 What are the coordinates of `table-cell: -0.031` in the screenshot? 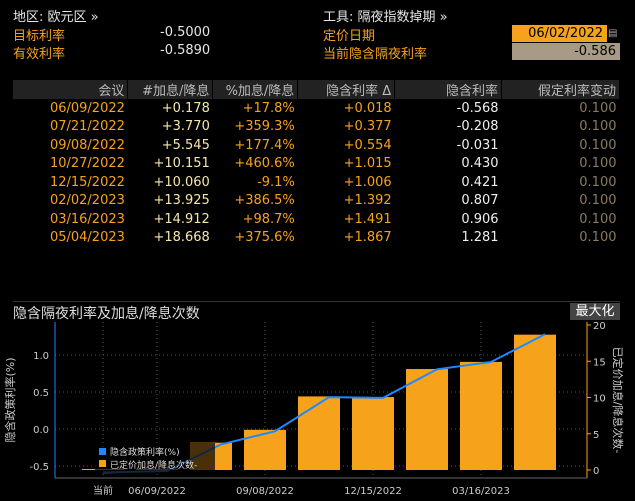 It's located at (477, 145).